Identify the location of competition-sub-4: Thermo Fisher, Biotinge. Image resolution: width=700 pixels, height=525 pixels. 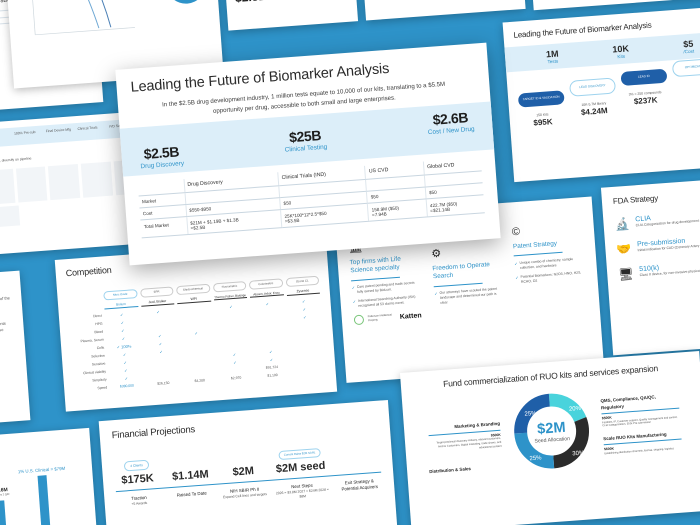
(230, 297).